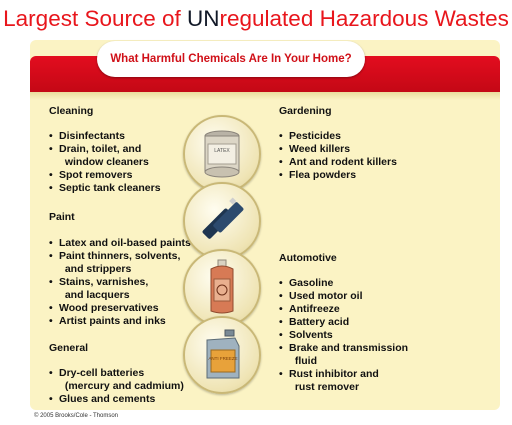 Image resolution: width=512 pixels, height=425 pixels. I want to click on list-item: Wood preservatives, so click(120, 308).